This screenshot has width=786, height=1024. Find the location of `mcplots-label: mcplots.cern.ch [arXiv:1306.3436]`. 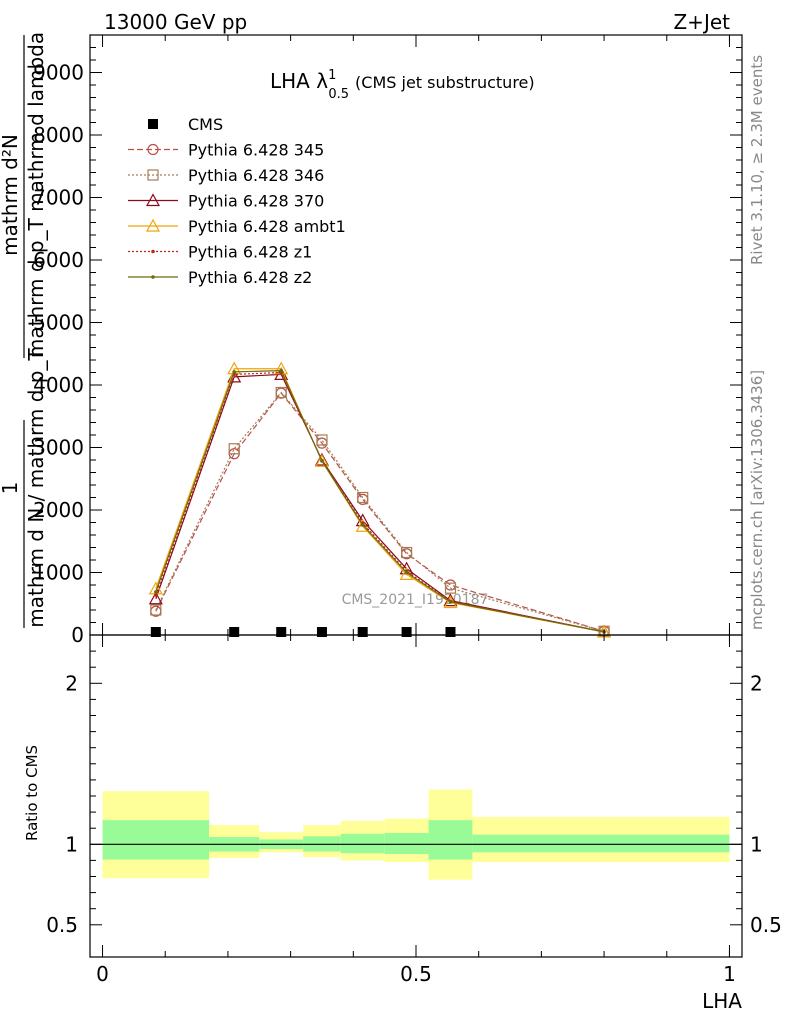

mcplots-label: mcplots.cern.ch [arXiv:1306.3436] is located at coordinates (757, 500).